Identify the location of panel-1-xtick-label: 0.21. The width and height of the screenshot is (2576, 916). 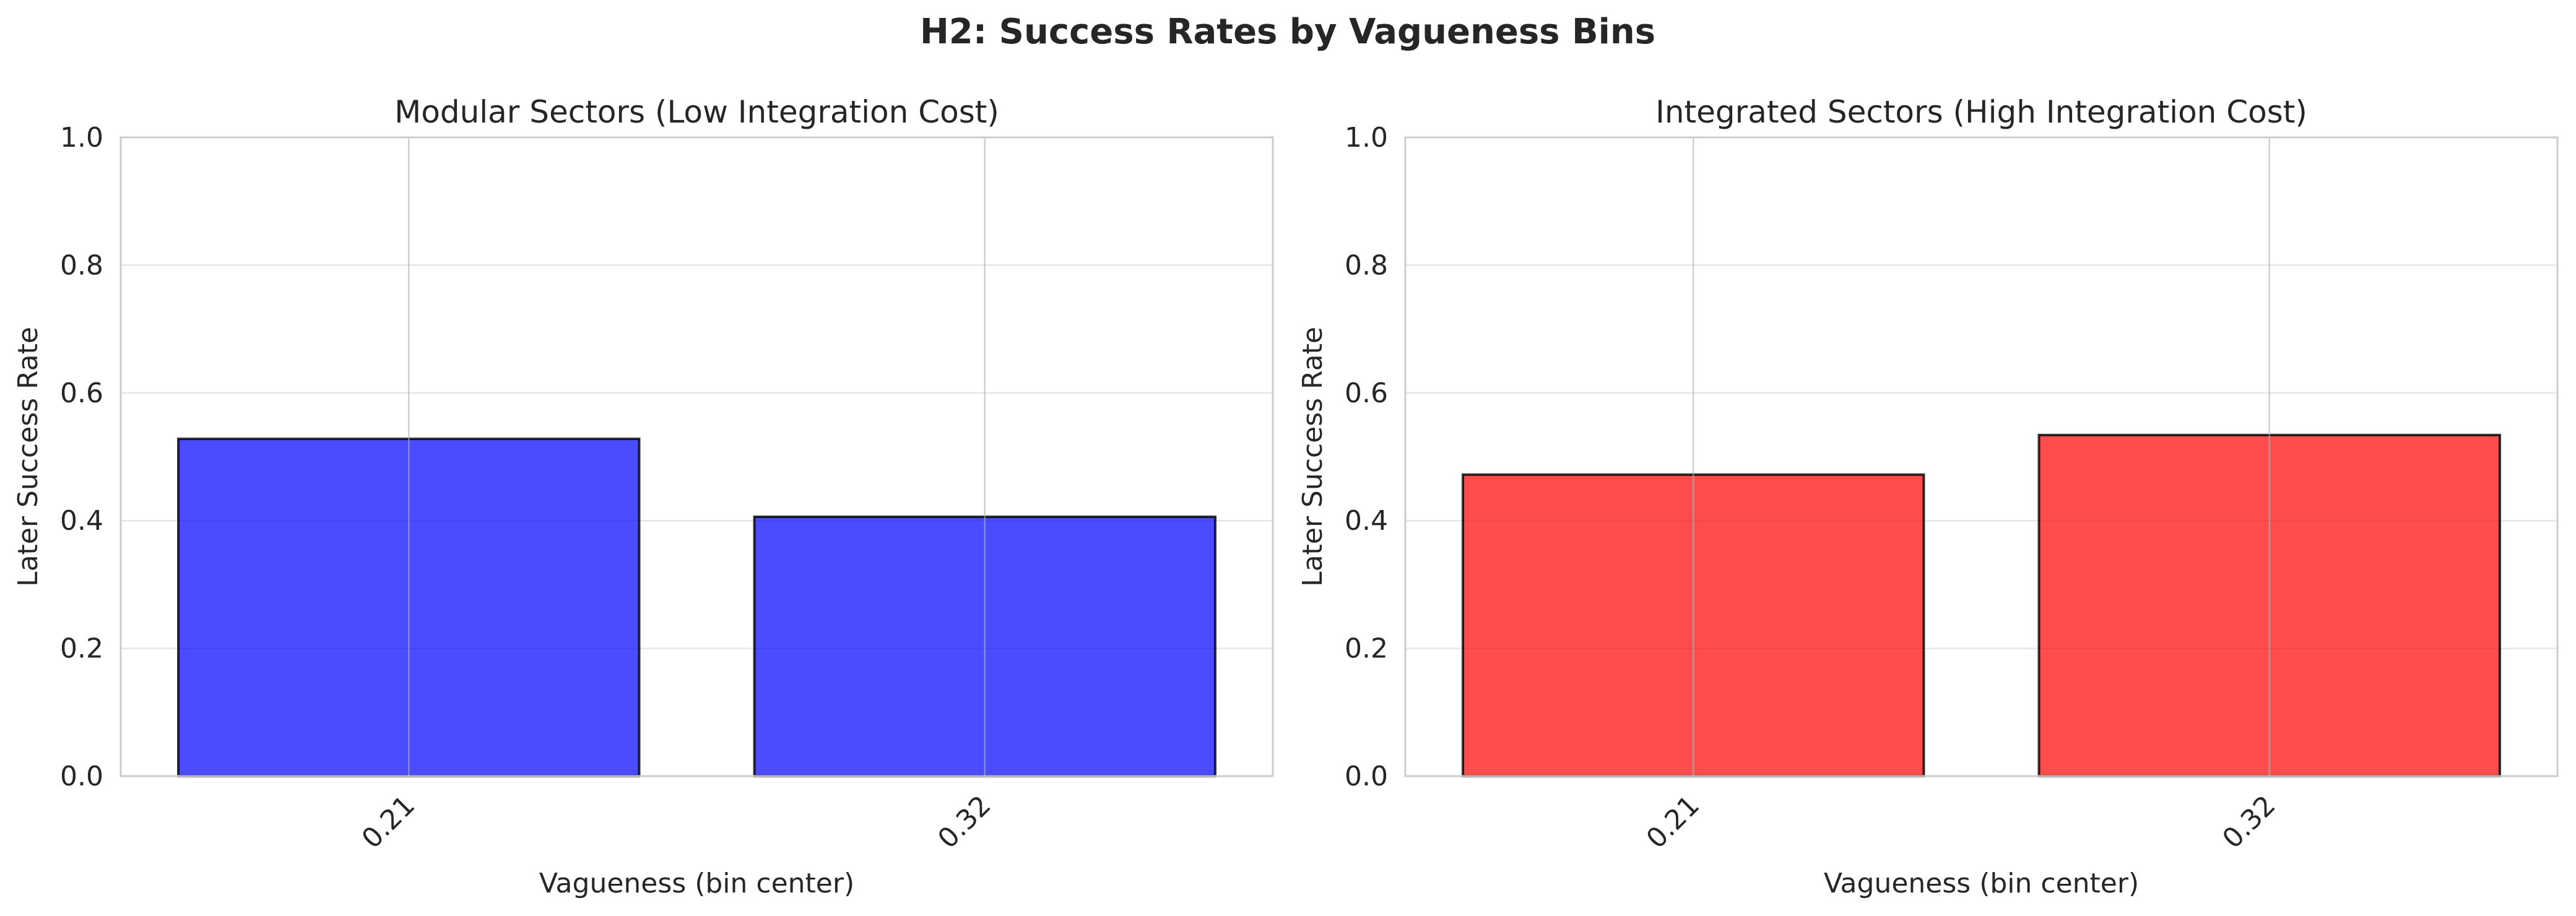
(388, 822).